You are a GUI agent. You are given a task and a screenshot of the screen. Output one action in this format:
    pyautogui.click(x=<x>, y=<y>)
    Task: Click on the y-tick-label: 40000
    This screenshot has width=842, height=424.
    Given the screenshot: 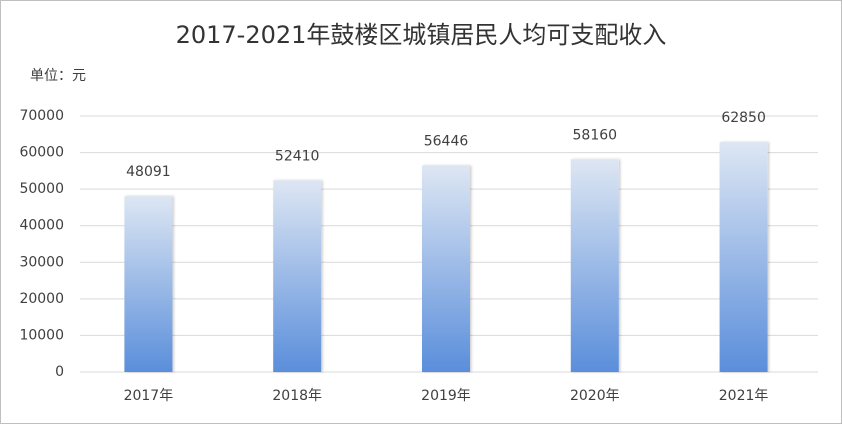 What is the action you would take?
    pyautogui.click(x=41, y=226)
    